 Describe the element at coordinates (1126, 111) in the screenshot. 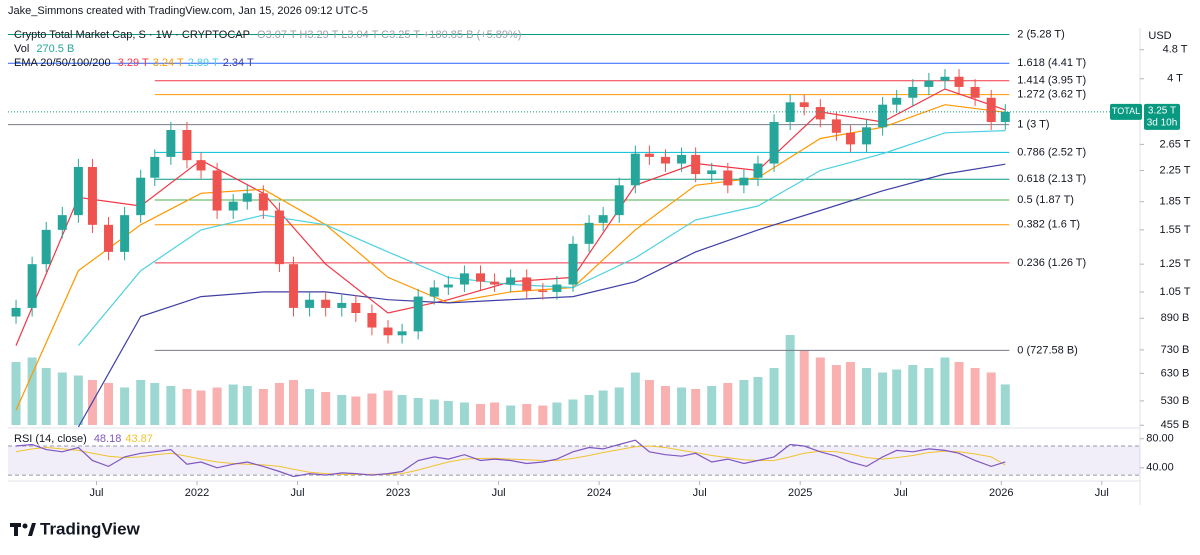

I see `symbol-tag` at that location.